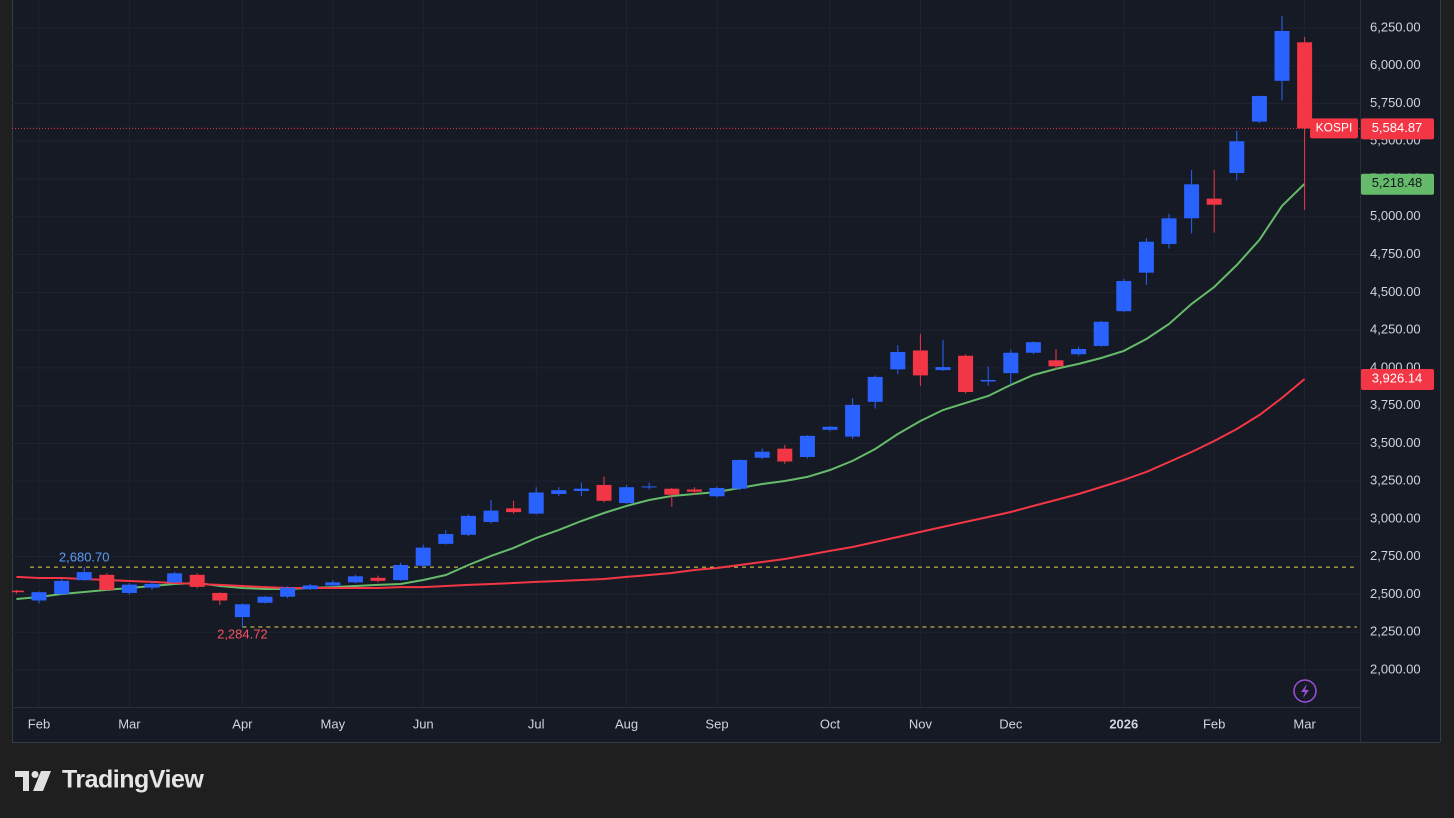 This screenshot has width=1454, height=818. What do you see at coordinates (242, 723) in the screenshot?
I see `x-tick-label: Apr` at bounding box center [242, 723].